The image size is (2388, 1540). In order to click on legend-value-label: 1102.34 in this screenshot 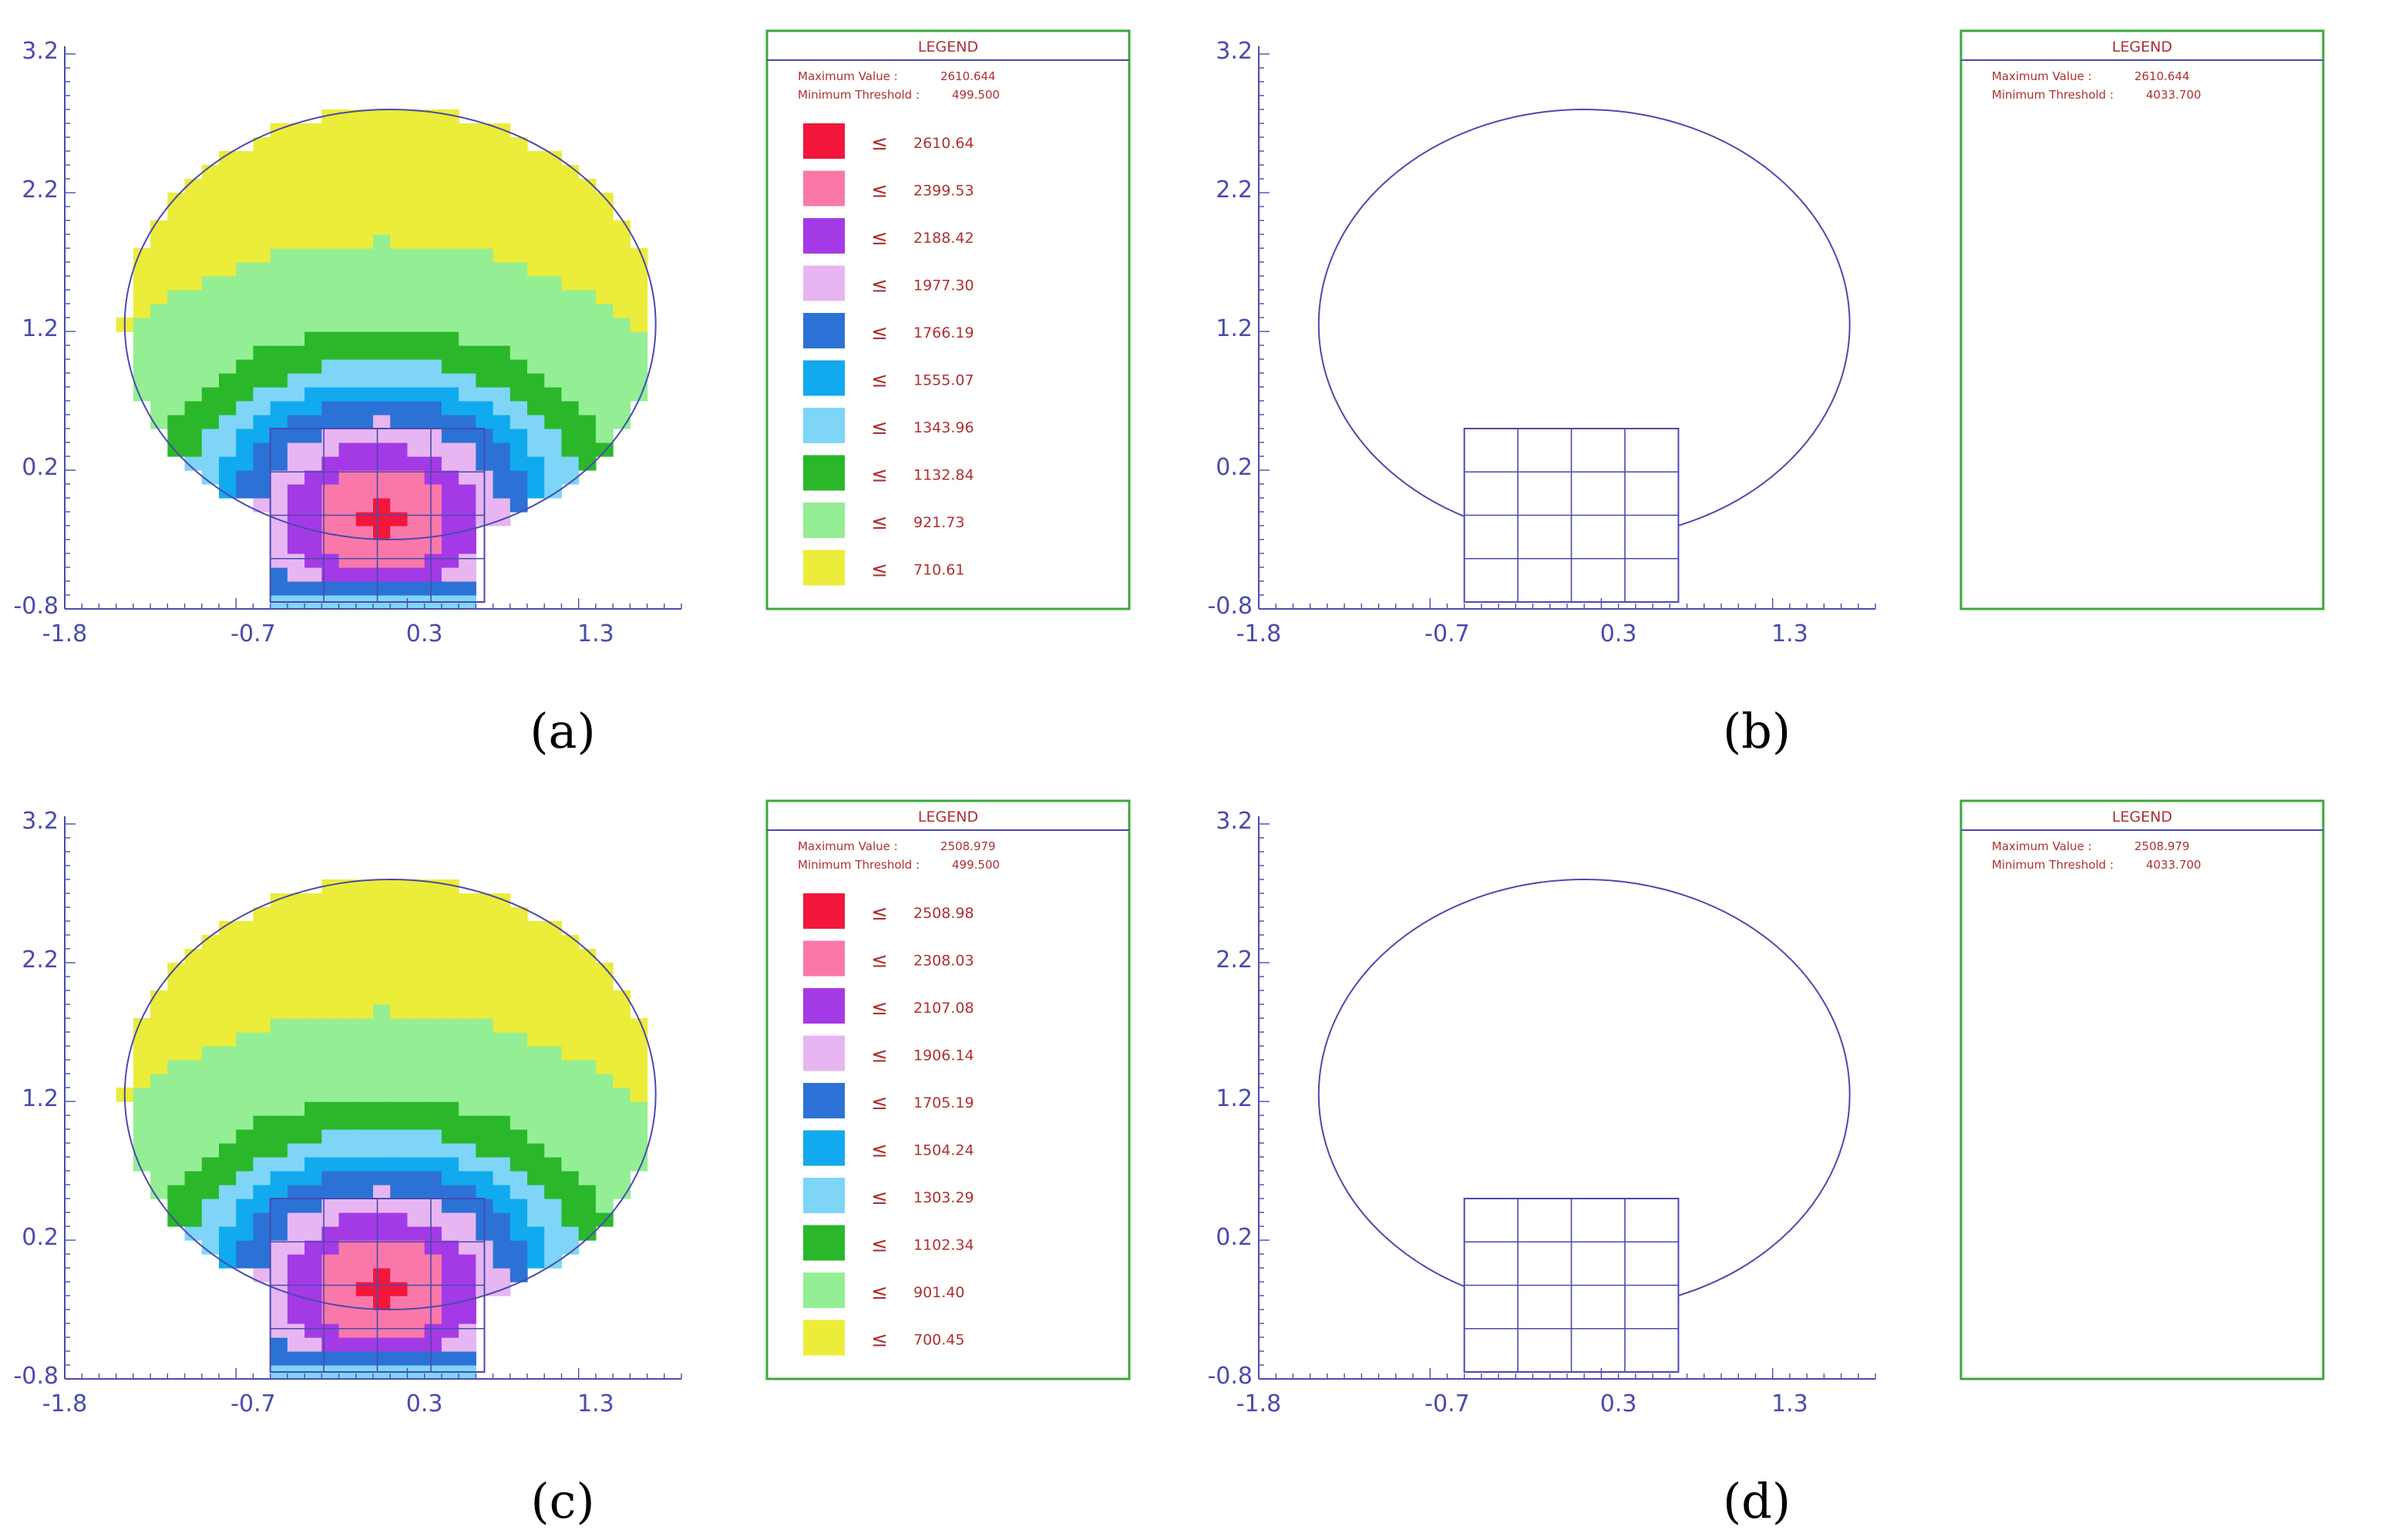, I will do `click(943, 1245)`.